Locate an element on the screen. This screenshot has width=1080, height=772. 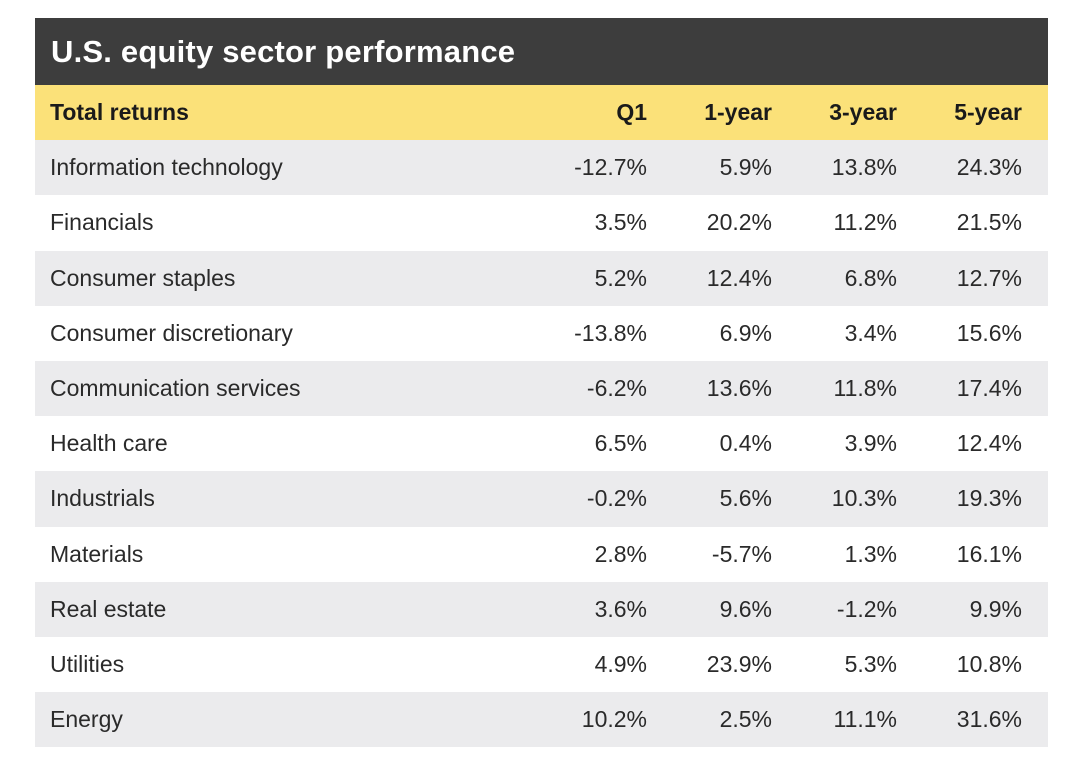
value-3-year: 13.8% is located at coordinates (864, 167).